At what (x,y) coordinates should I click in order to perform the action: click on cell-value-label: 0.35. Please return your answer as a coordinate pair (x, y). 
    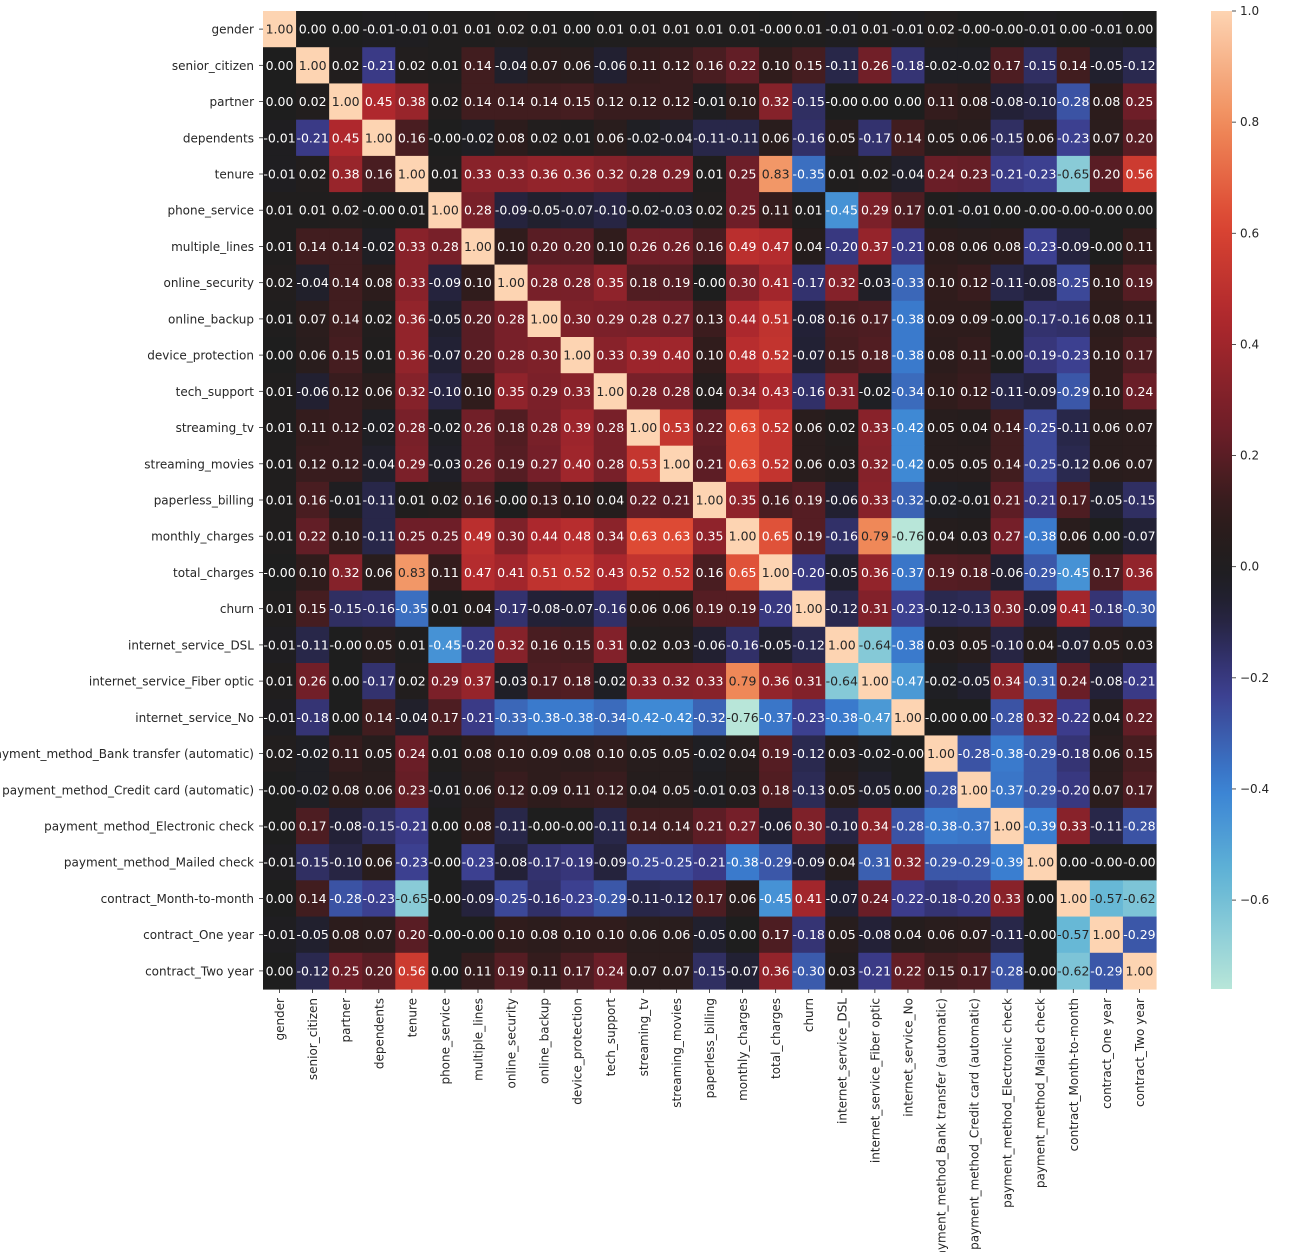
    Looking at the image, I should click on (743, 500).